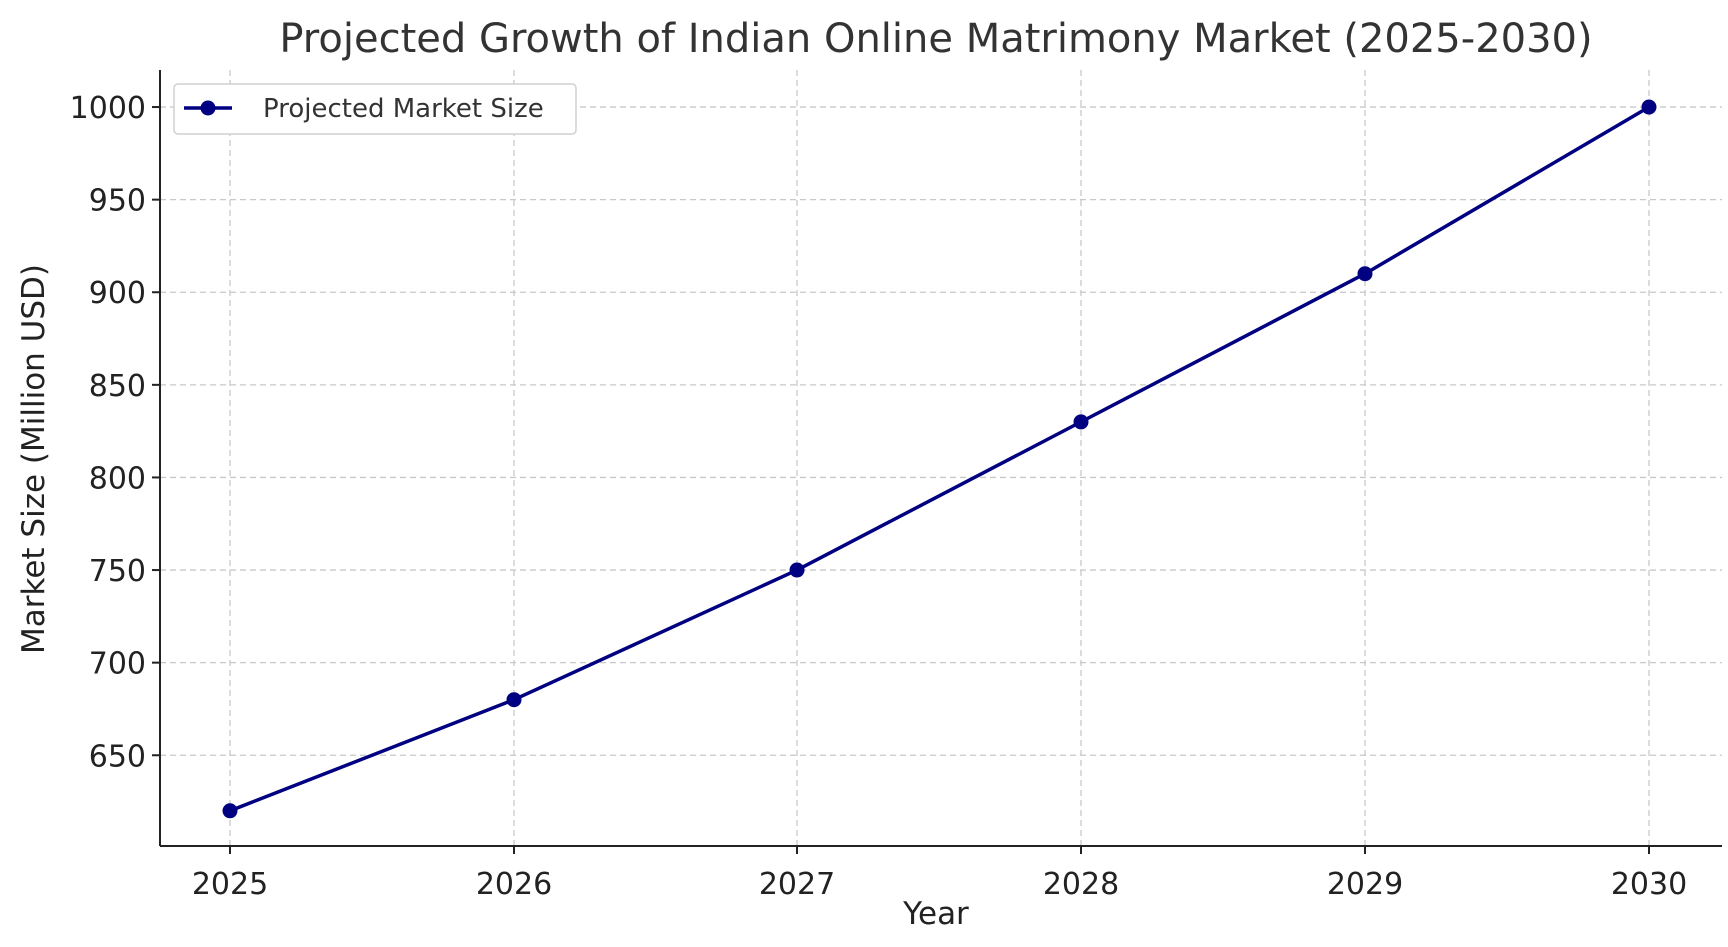 Image resolution: width=1728 pixels, height=947 pixels. What do you see at coordinates (117, 478) in the screenshot?
I see `y-tick-label: 800` at bounding box center [117, 478].